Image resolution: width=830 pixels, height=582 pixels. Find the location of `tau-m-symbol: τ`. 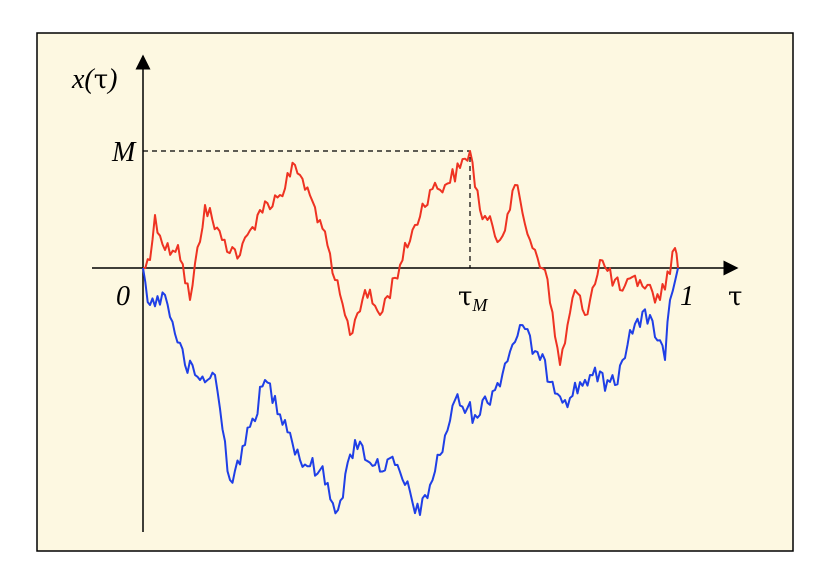

tau-m-symbol: τ is located at coordinates (465, 297).